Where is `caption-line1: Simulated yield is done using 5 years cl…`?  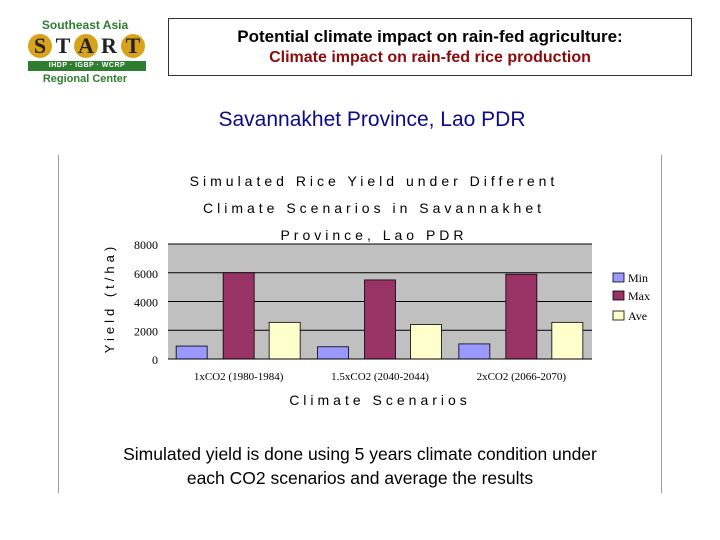 caption-line1: Simulated yield is done using 5 years cl… is located at coordinates (360, 454).